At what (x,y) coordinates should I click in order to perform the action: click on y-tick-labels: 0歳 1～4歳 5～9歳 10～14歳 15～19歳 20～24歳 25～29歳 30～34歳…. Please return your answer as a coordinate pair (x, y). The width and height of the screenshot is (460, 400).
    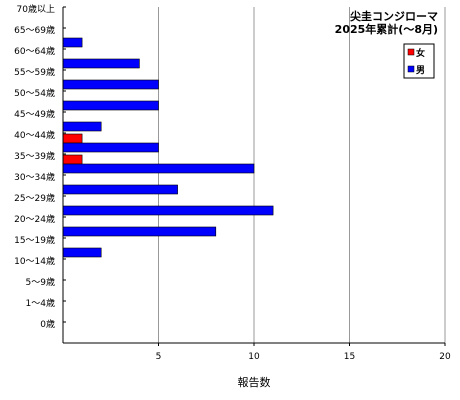
    Looking at the image, I should click on (34, 166).